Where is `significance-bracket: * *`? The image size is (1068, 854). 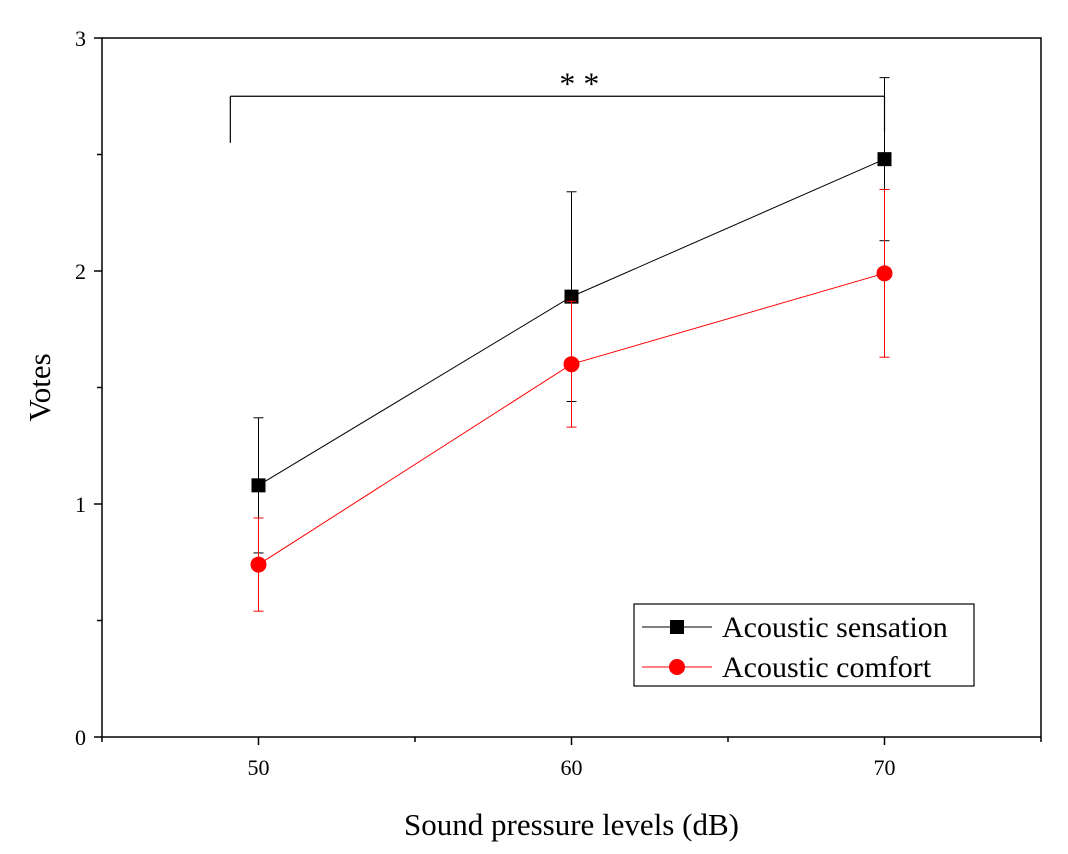 significance-bracket: * * is located at coordinates (557, 104).